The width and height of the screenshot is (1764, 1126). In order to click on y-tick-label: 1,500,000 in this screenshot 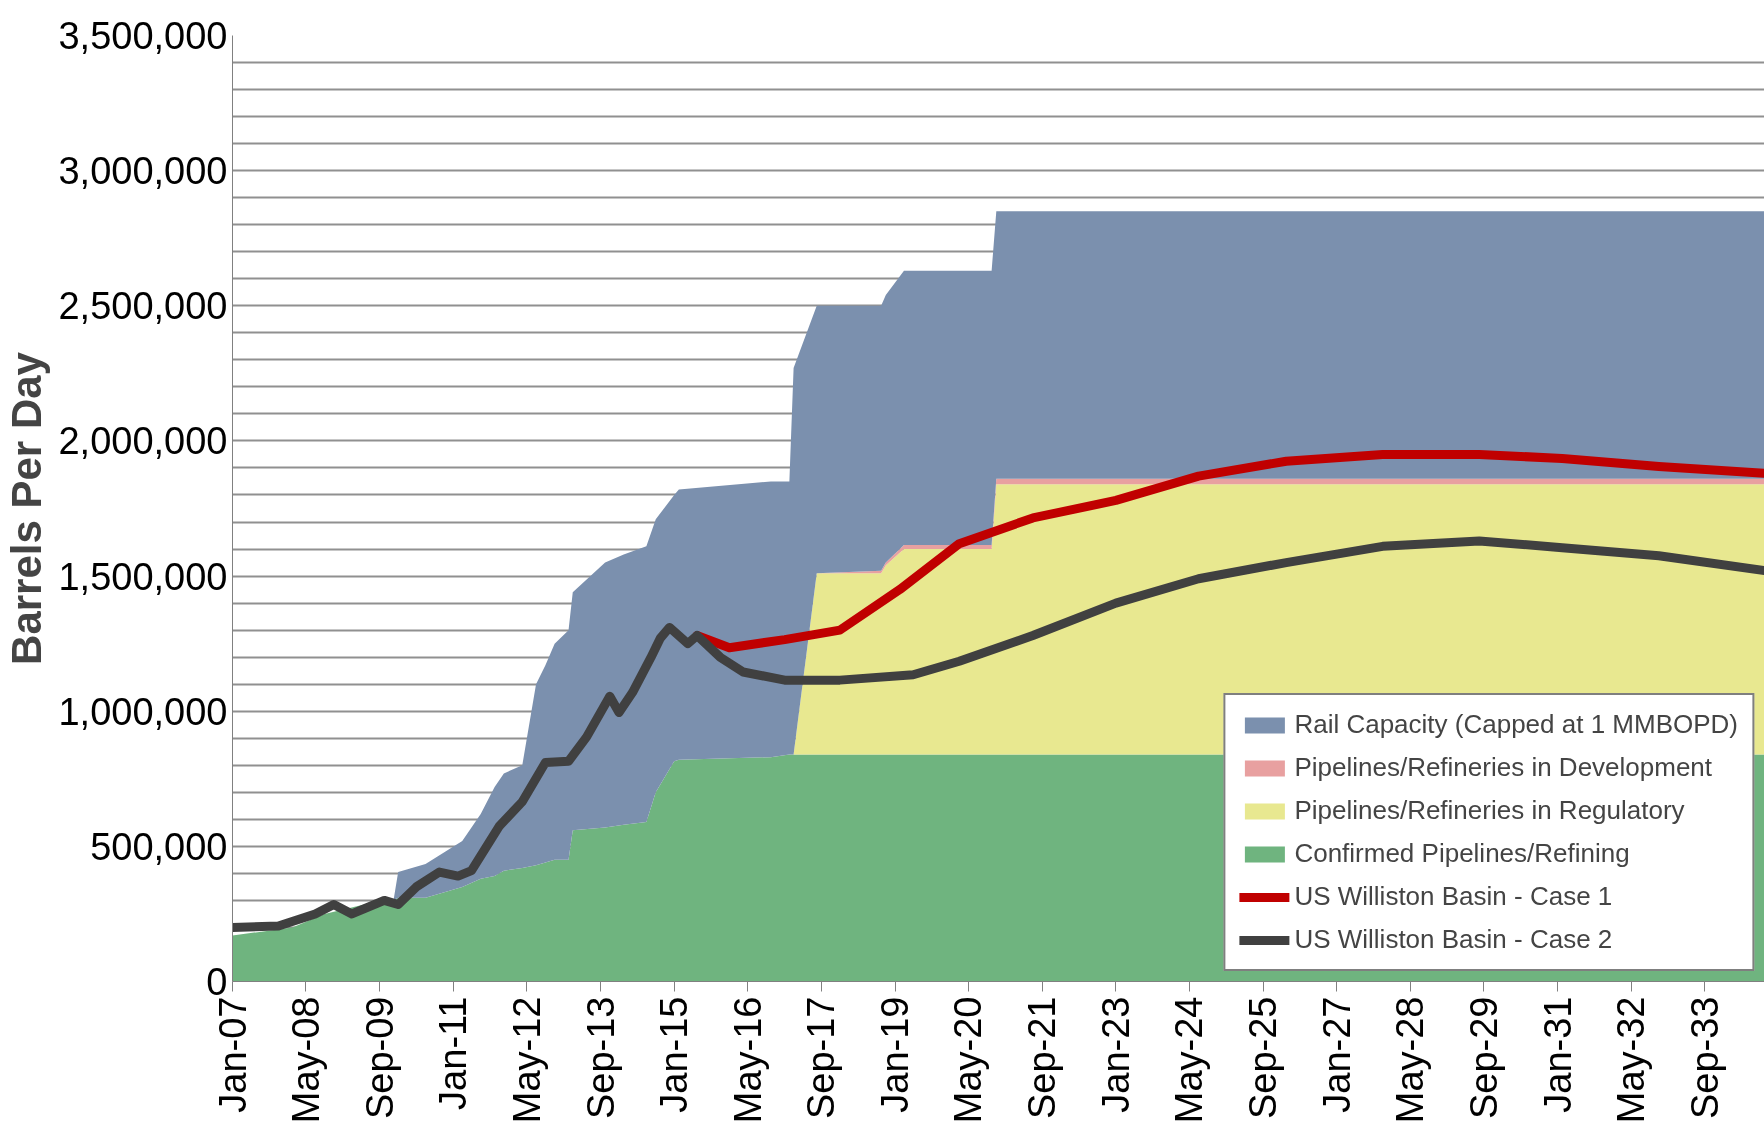, I will do `click(143, 576)`.